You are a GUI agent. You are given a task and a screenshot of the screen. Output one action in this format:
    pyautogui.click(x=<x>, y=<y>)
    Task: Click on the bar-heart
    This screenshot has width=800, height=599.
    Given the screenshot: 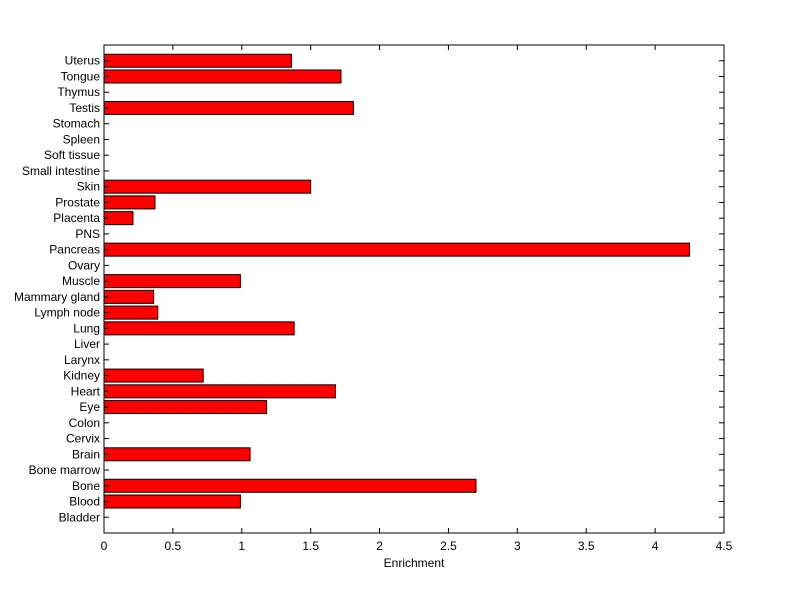 What is the action you would take?
    pyautogui.click(x=219, y=391)
    